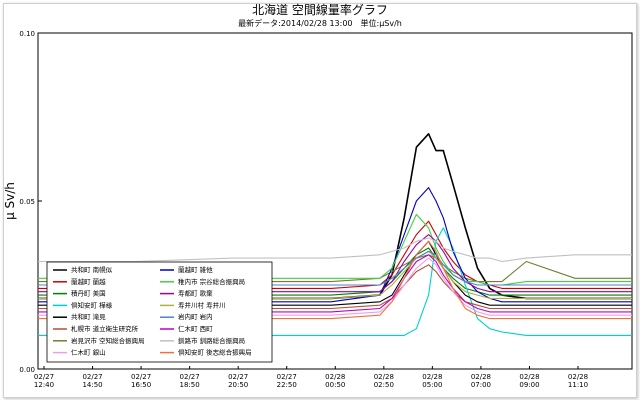  I want to click on legend-entry: 仁木町 銀山, so click(88, 352).